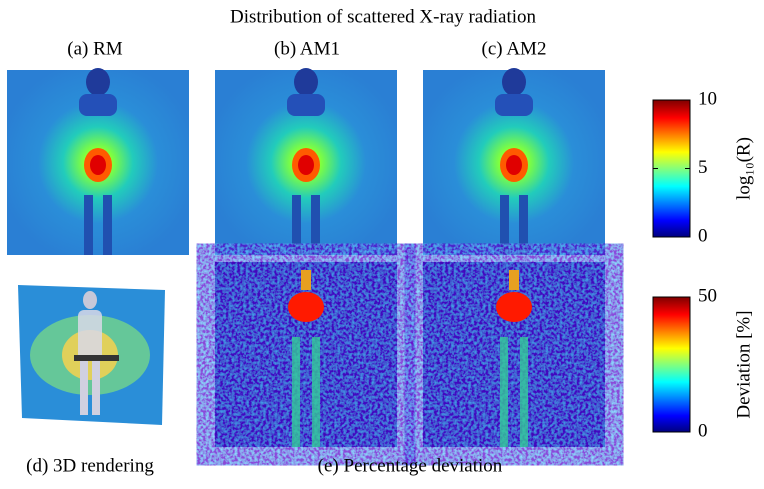 The width and height of the screenshot is (764, 489). I want to click on caption: (d) 3D rendering, so click(90, 465).